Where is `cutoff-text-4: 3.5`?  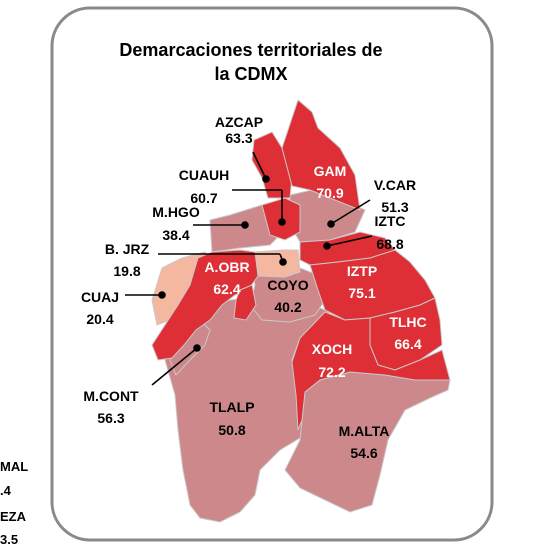 cutoff-text-4: 3.5 is located at coordinates (9, 539).